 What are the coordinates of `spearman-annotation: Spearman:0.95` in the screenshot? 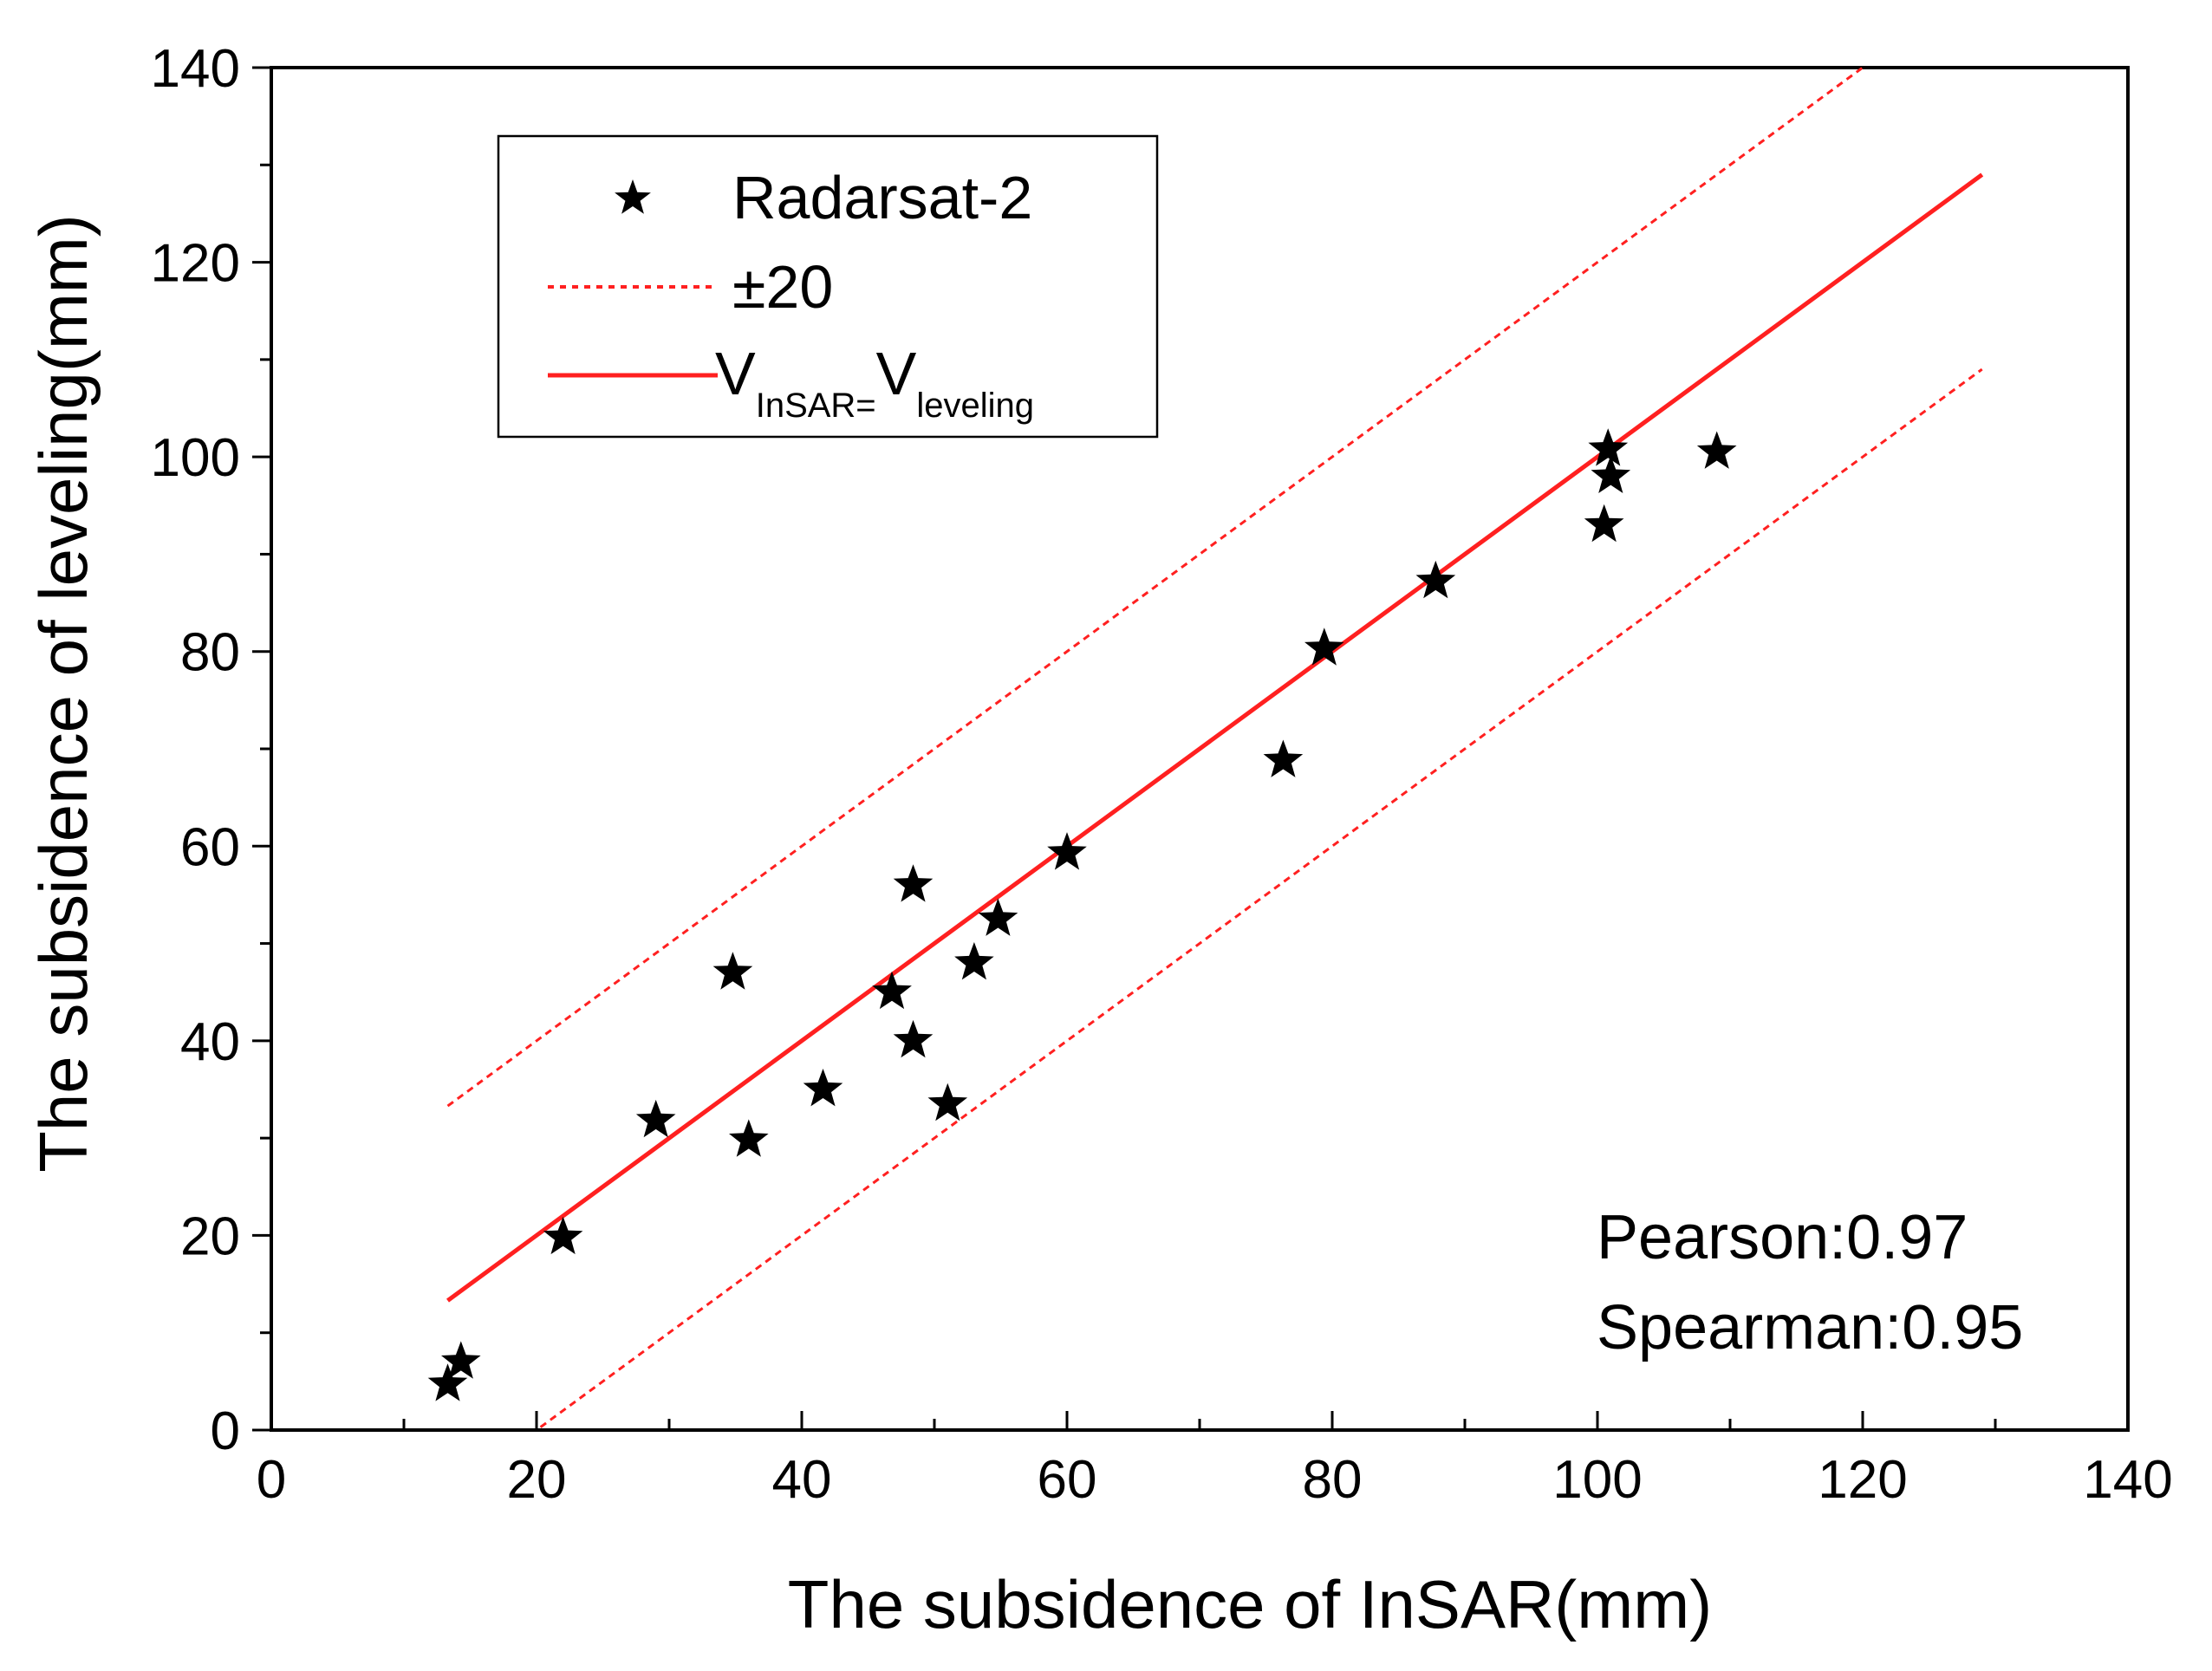 It's located at (1810, 1327).